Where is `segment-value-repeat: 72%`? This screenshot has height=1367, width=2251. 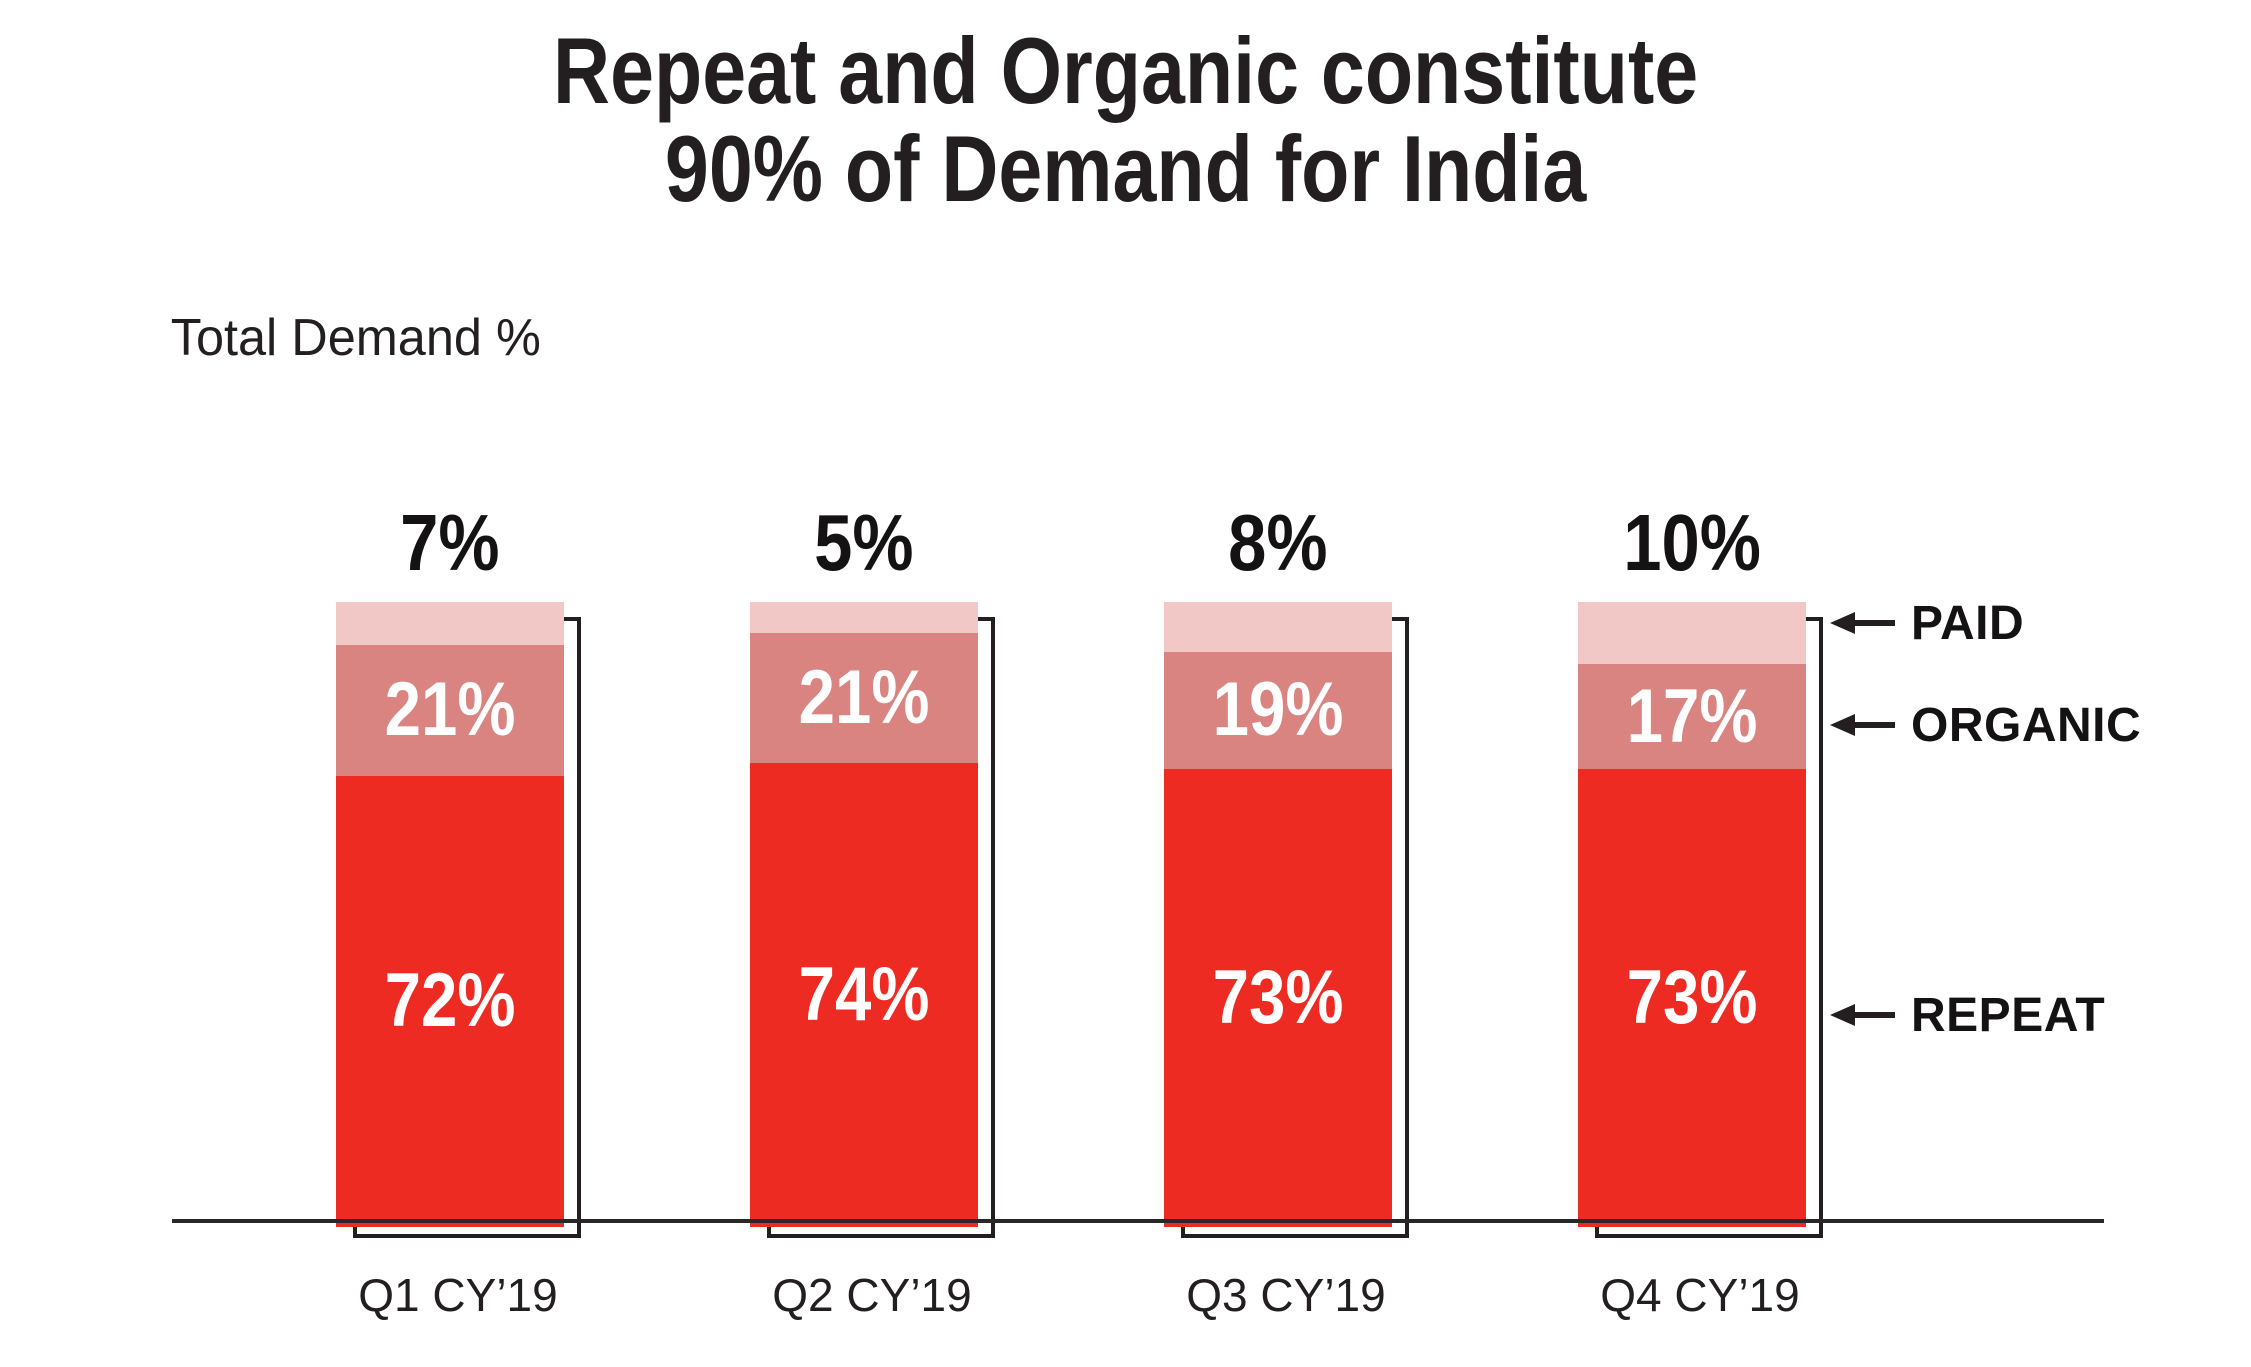 segment-value-repeat: 72% is located at coordinates (450, 1001).